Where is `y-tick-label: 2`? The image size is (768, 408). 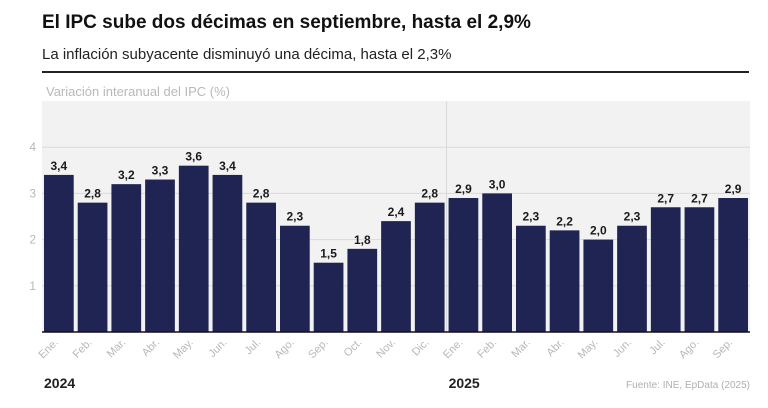 y-tick-label: 2 is located at coordinates (32, 240).